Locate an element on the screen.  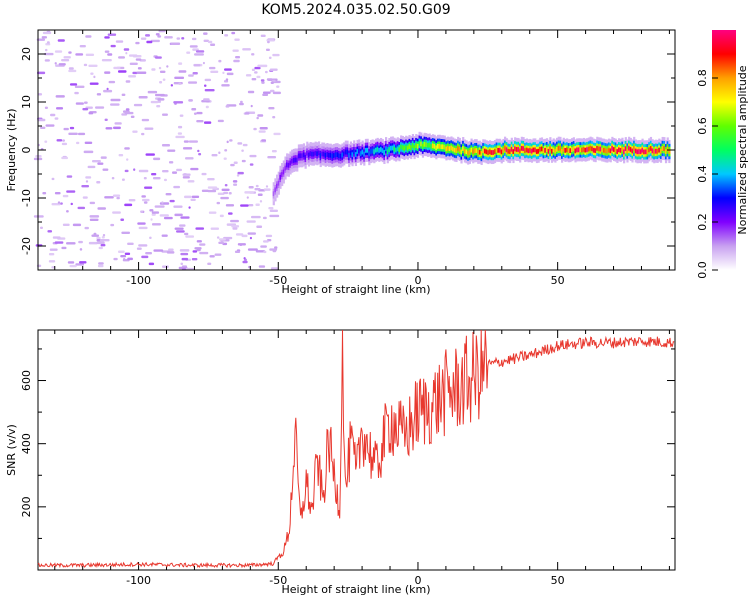
spectrogram-xtick-label: -50 is located at coordinates (278, 280).